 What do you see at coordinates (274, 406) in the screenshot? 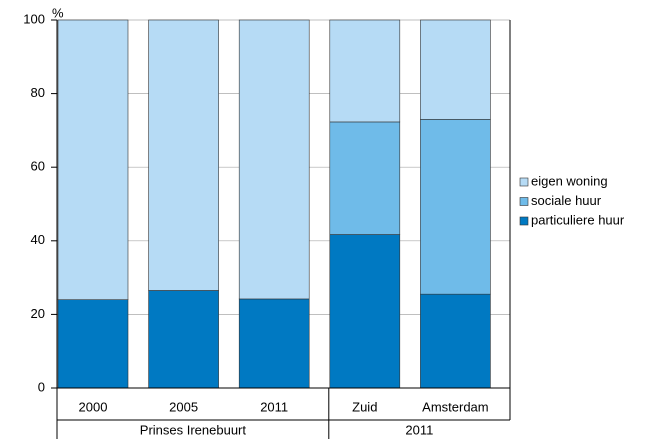
I see `x-tick-label: 2011` at bounding box center [274, 406].